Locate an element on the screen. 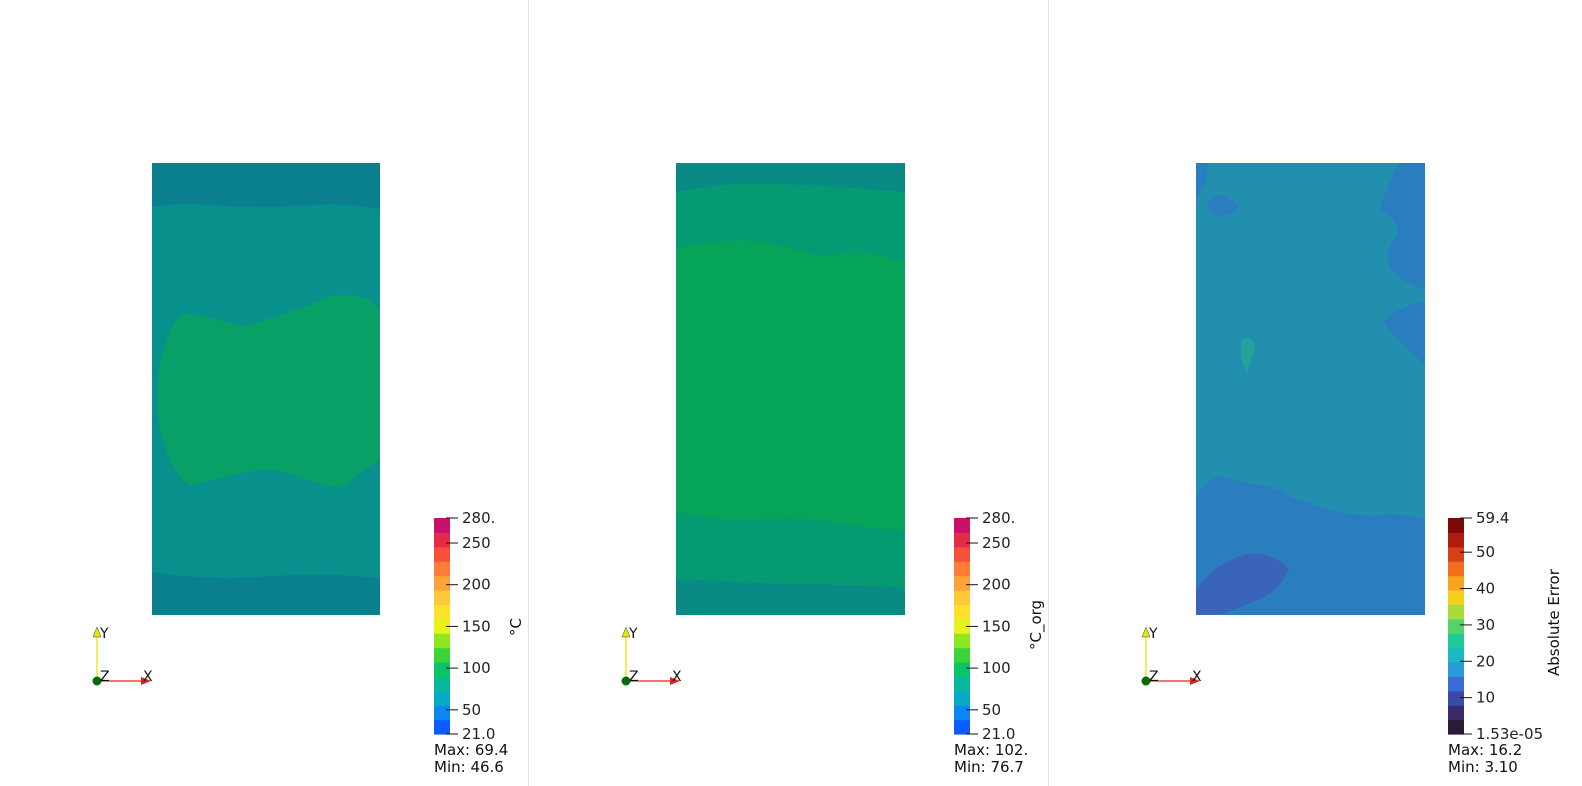 This screenshot has height=786, width=1582. field-region-low-corner is located at coordinates (1242, 584).